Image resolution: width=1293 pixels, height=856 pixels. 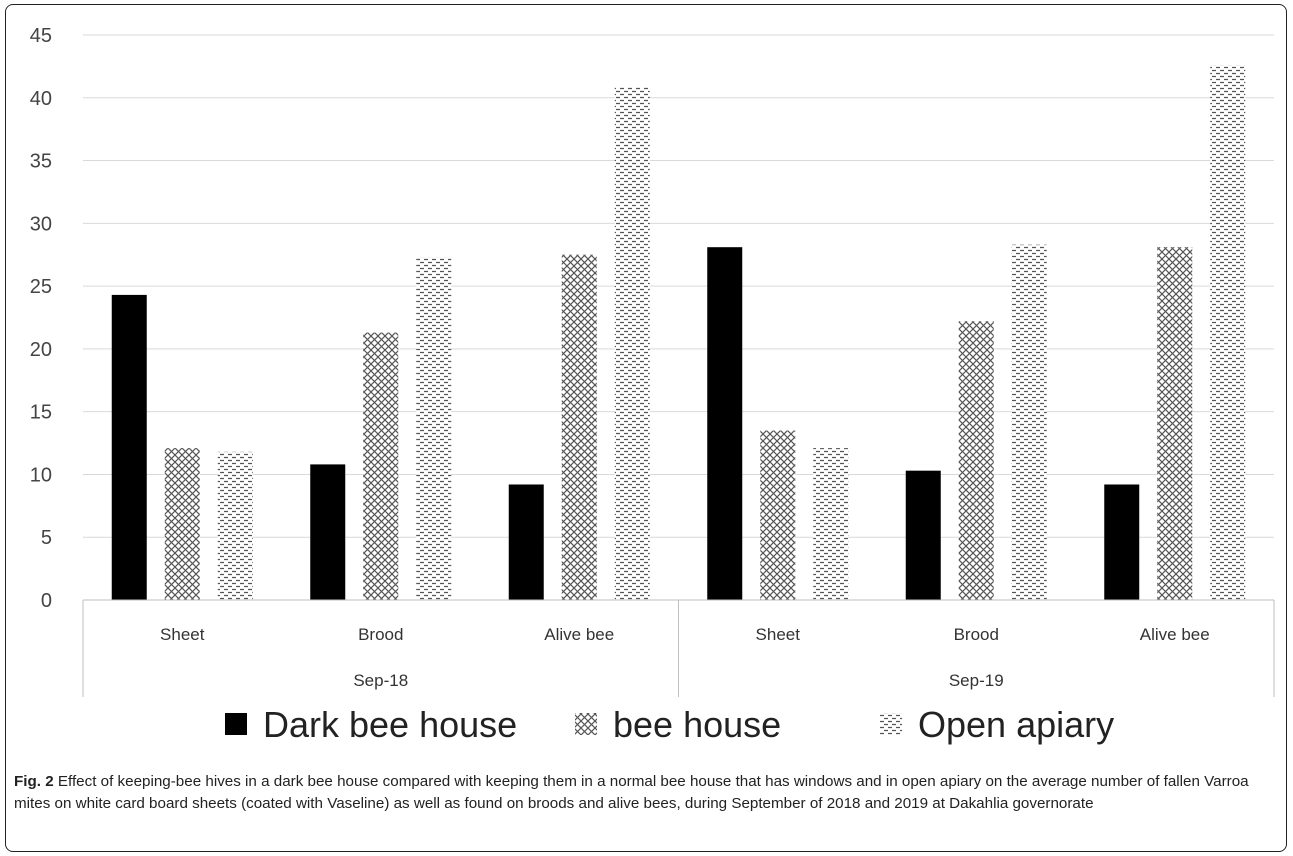 What do you see at coordinates (41, 99) in the screenshot?
I see `y-tick-label: 40` at bounding box center [41, 99].